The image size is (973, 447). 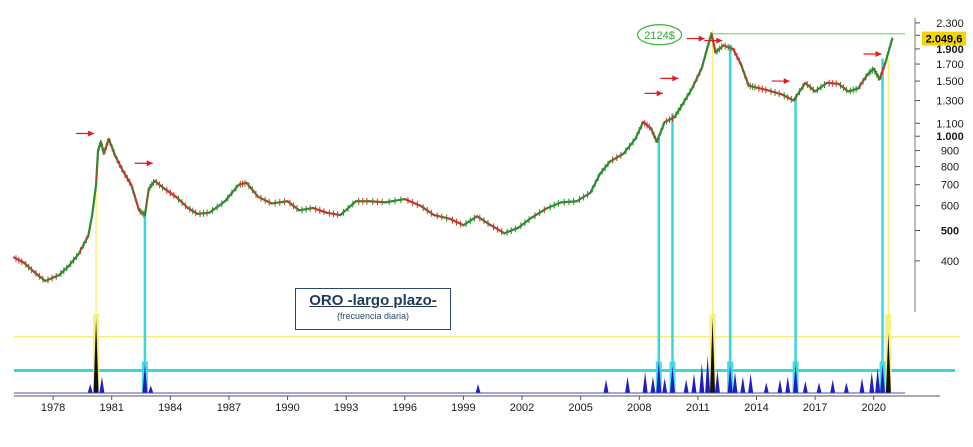 I want to click on x-tick-label: 1993, so click(x=346, y=408).